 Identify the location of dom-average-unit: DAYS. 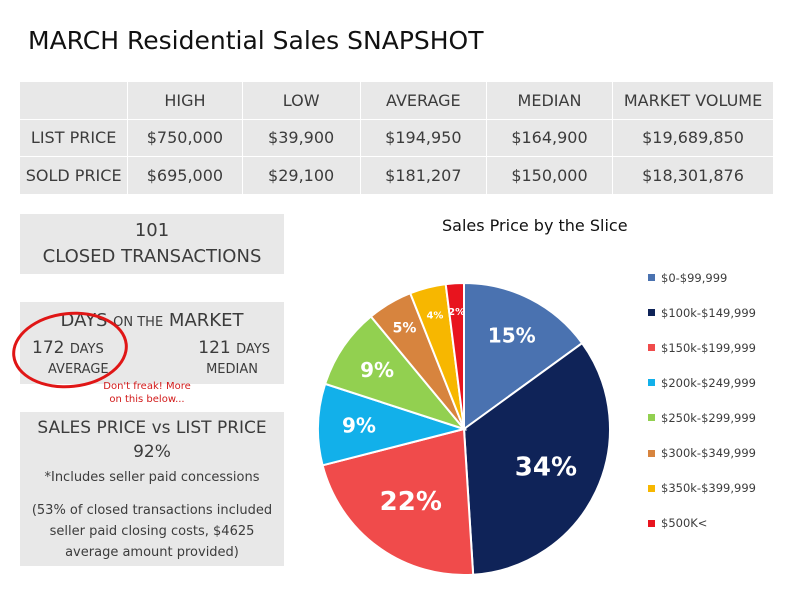
(86, 349).